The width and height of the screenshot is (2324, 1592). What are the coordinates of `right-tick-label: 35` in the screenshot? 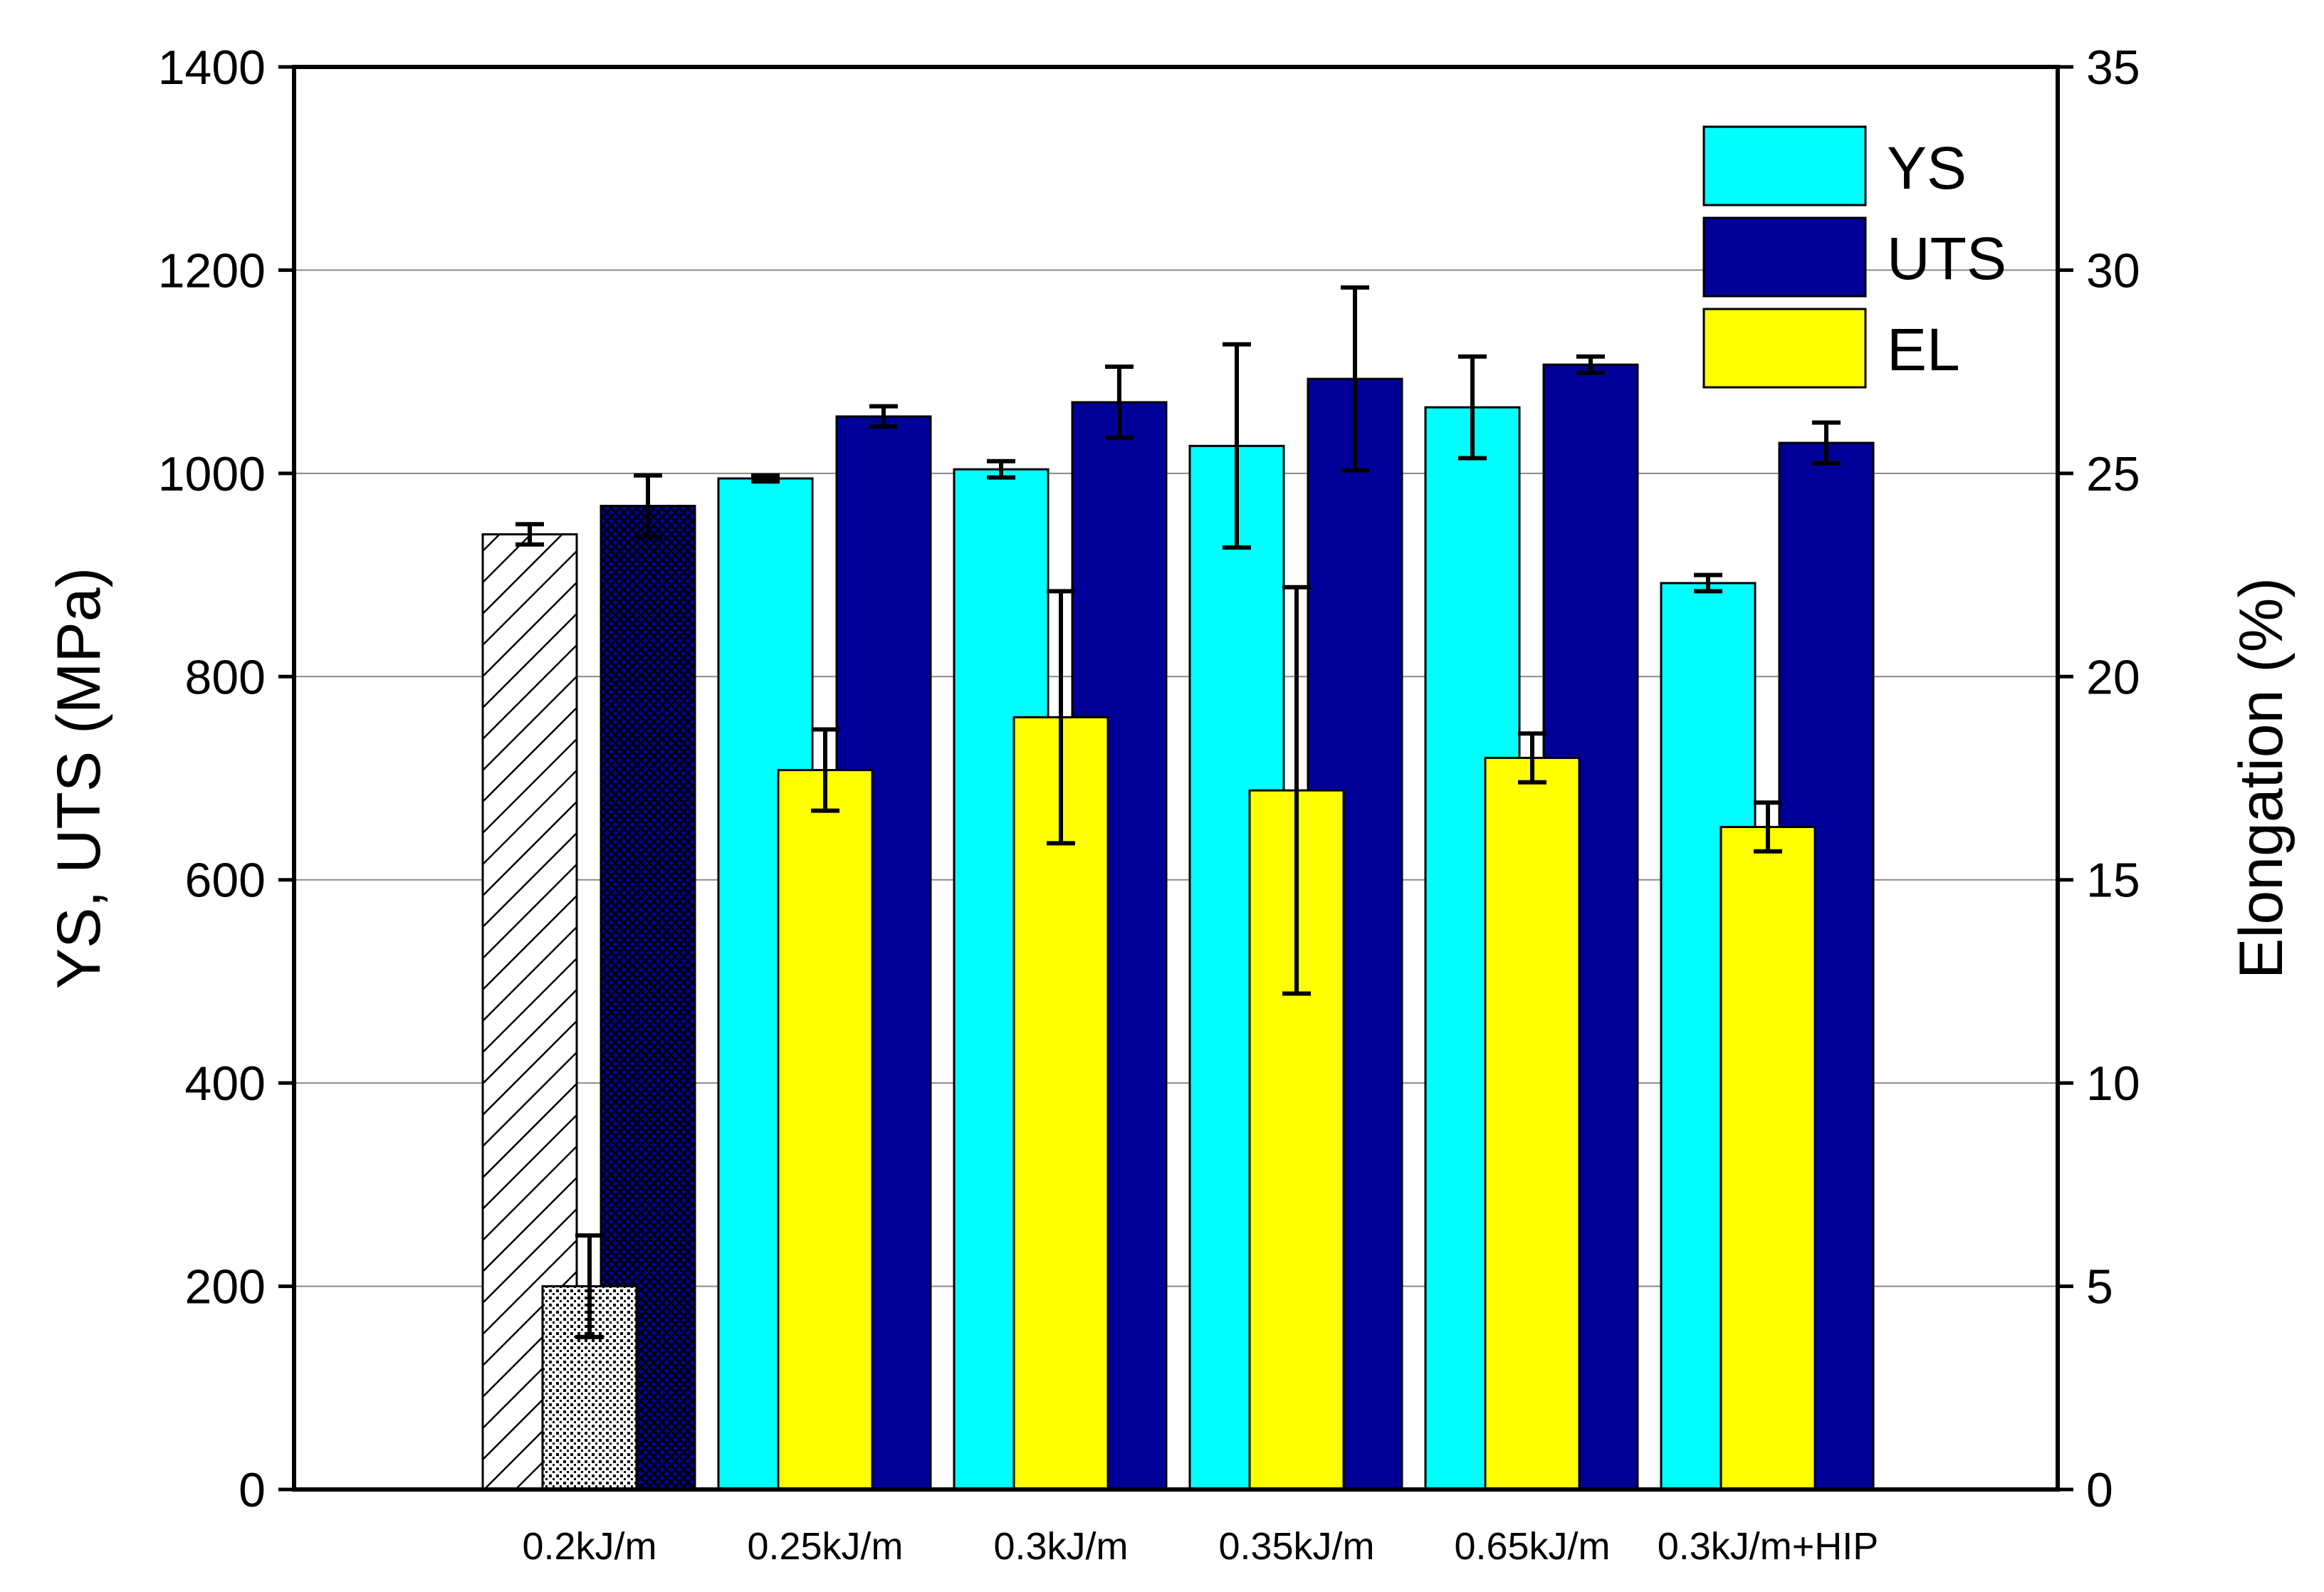 It's located at (2113, 68).